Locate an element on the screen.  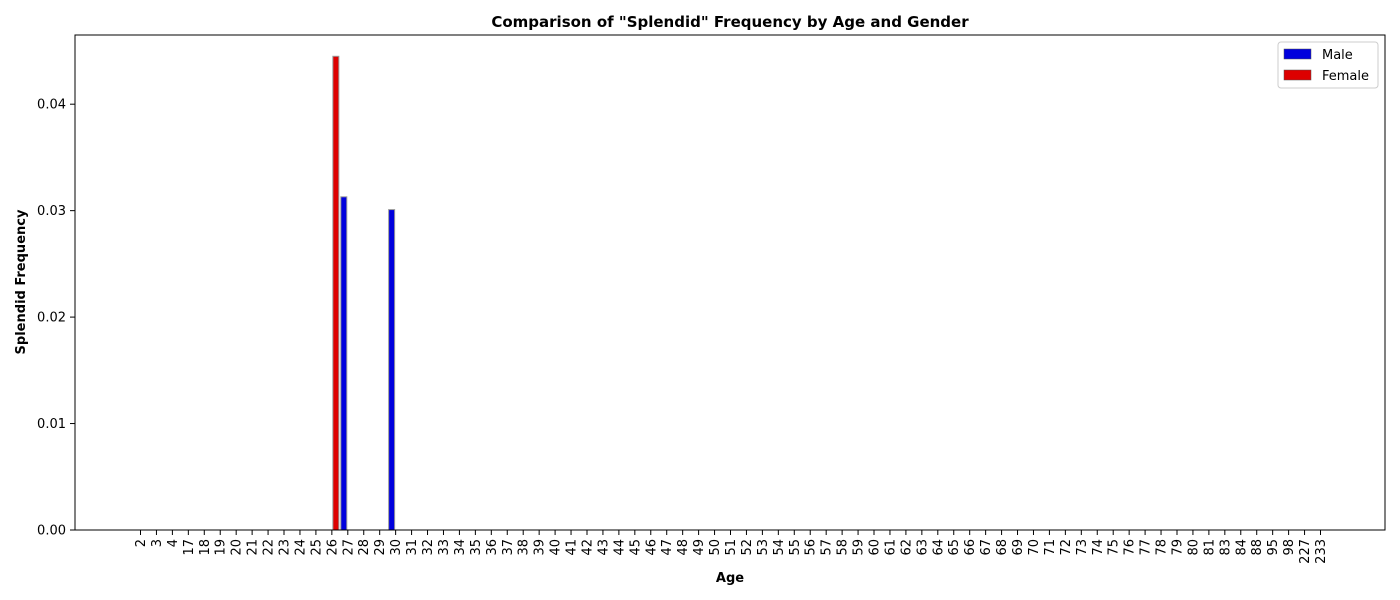
x-tick-label: 21 is located at coordinates (253, 547).